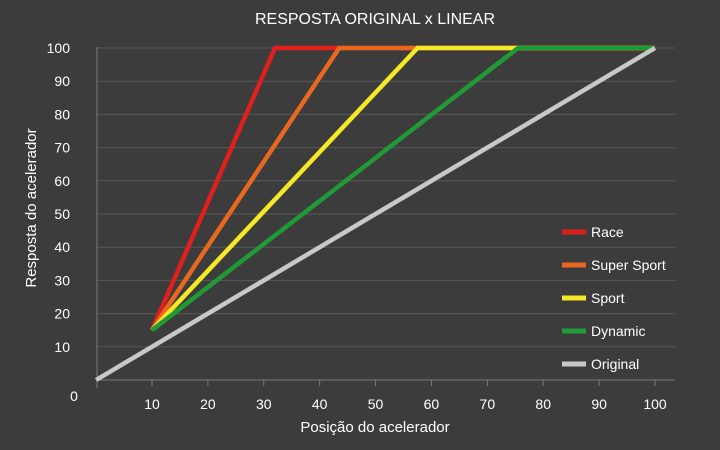  What do you see at coordinates (543, 404) in the screenshot?
I see `x-tick-label: 80` at bounding box center [543, 404].